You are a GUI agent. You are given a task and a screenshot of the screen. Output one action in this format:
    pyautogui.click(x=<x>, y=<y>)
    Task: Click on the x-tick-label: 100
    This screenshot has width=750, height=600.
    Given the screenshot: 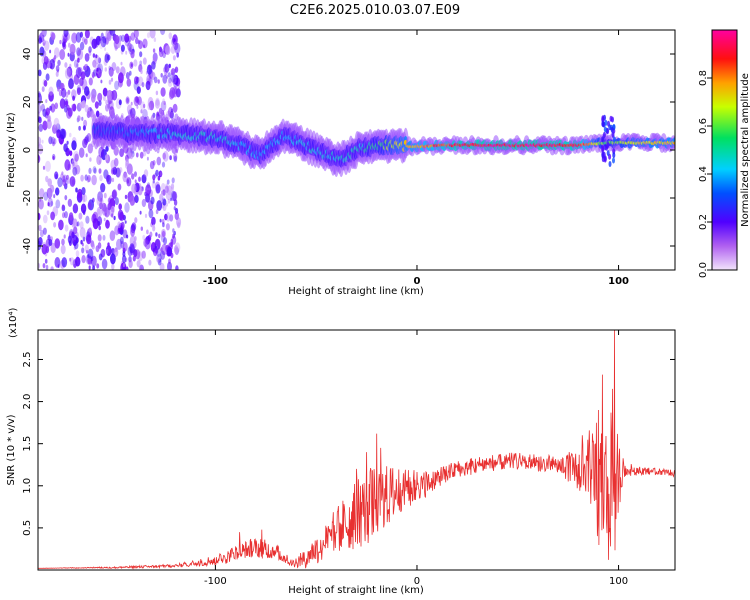 What is the action you would take?
    pyautogui.click(x=618, y=581)
    